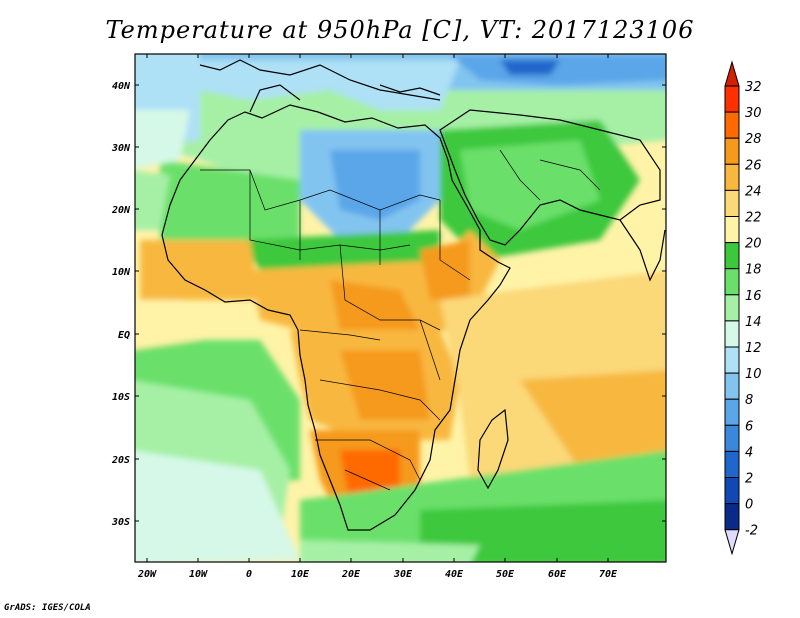 The height and width of the screenshot is (618, 800). I want to click on colorbar-label: -2, so click(751, 531).